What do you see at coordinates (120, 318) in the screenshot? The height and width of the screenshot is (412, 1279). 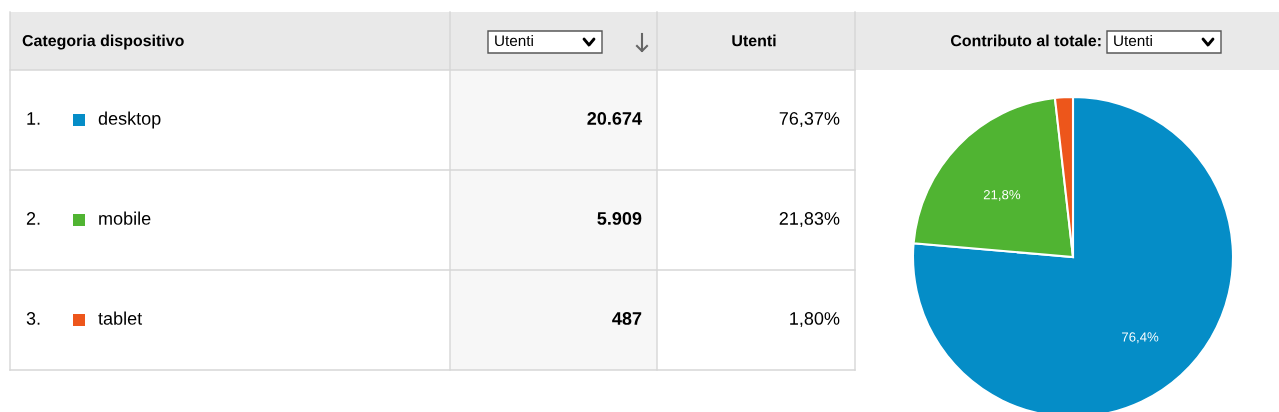 I see `legend-label: tablet` at bounding box center [120, 318].